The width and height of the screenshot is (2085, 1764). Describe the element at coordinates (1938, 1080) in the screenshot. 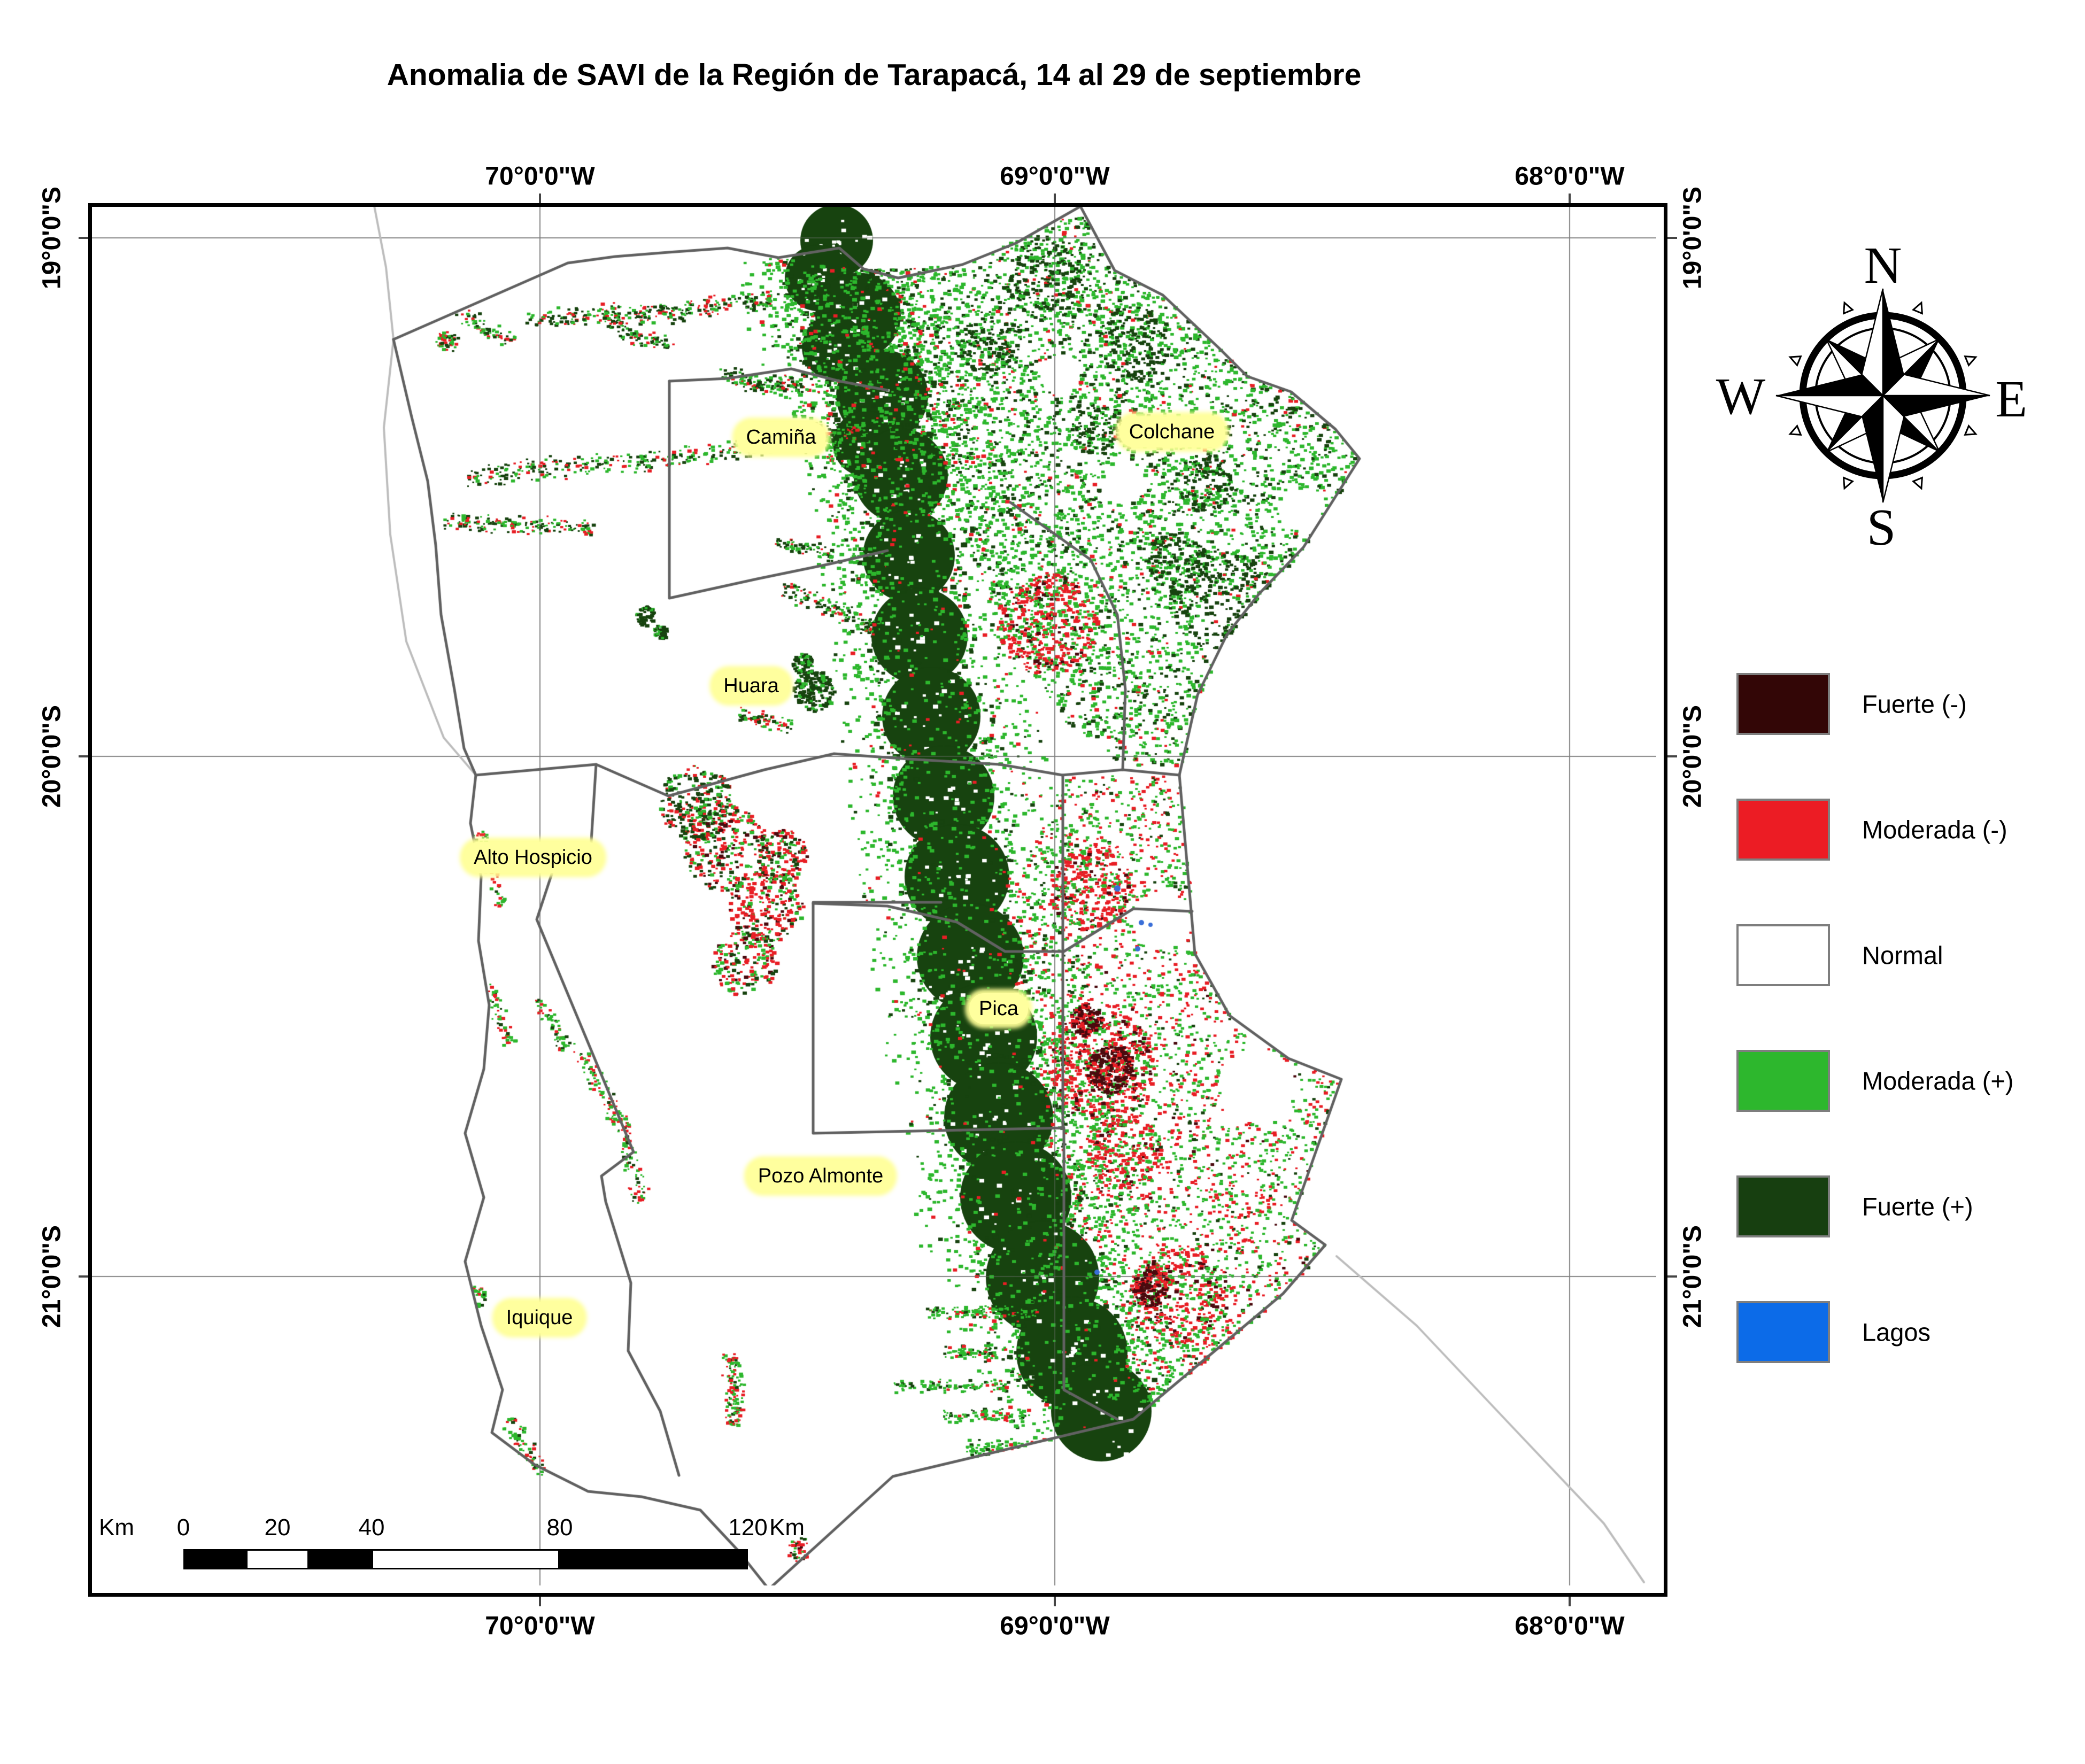

I see `legend-label-moderada-pos: Moderada (+)` at that location.